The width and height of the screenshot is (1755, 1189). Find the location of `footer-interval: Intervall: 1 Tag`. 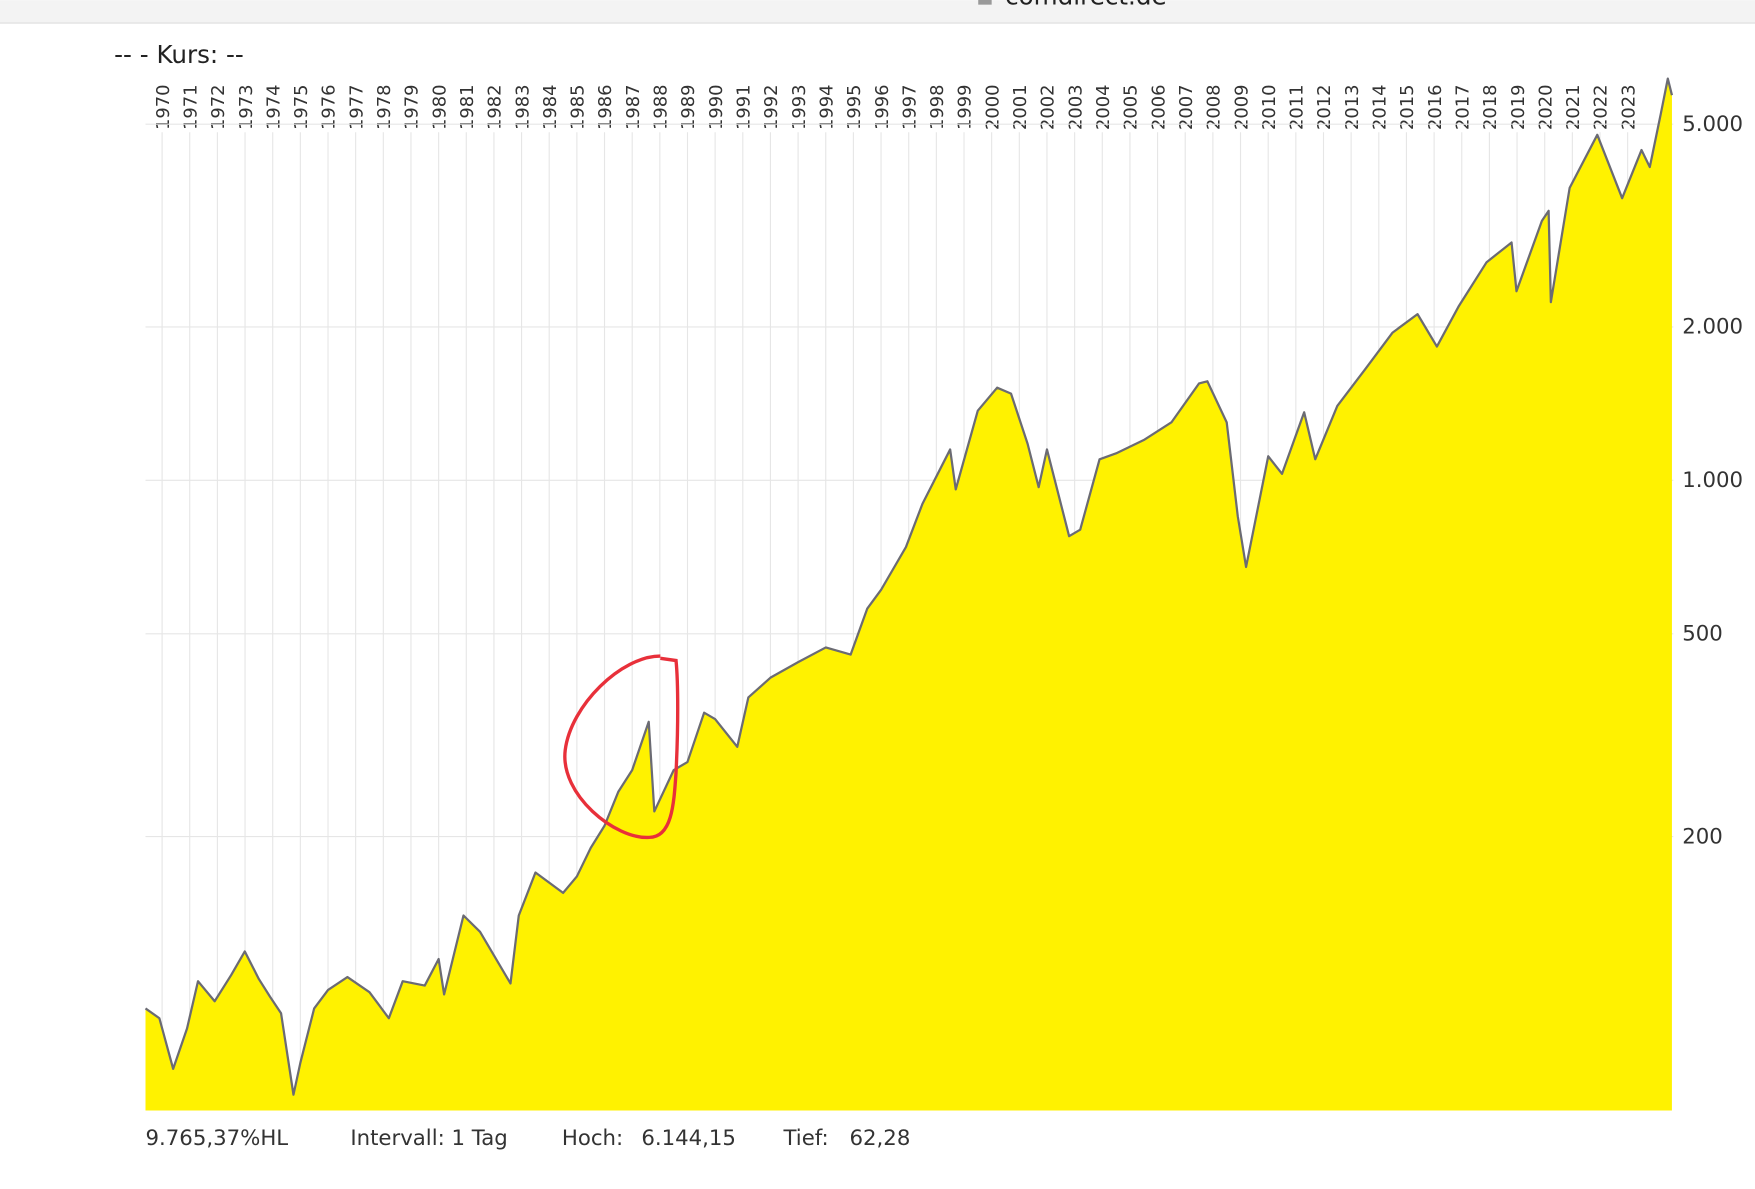

footer-interval: Intervall: 1 Tag is located at coordinates (428, 1138).